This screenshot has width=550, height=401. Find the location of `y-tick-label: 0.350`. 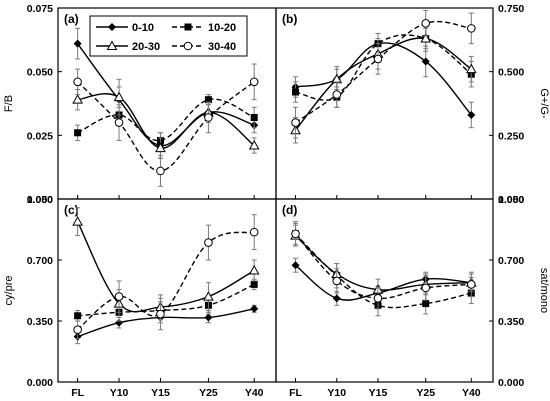

y-tick-label: 0.350 is located at coordinates (511, 322).